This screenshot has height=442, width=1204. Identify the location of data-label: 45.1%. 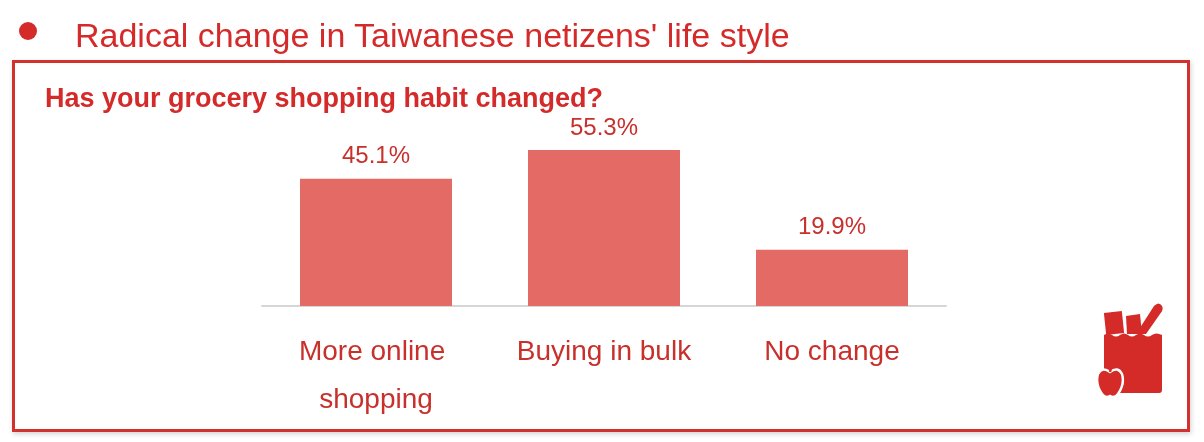
(376, 155).